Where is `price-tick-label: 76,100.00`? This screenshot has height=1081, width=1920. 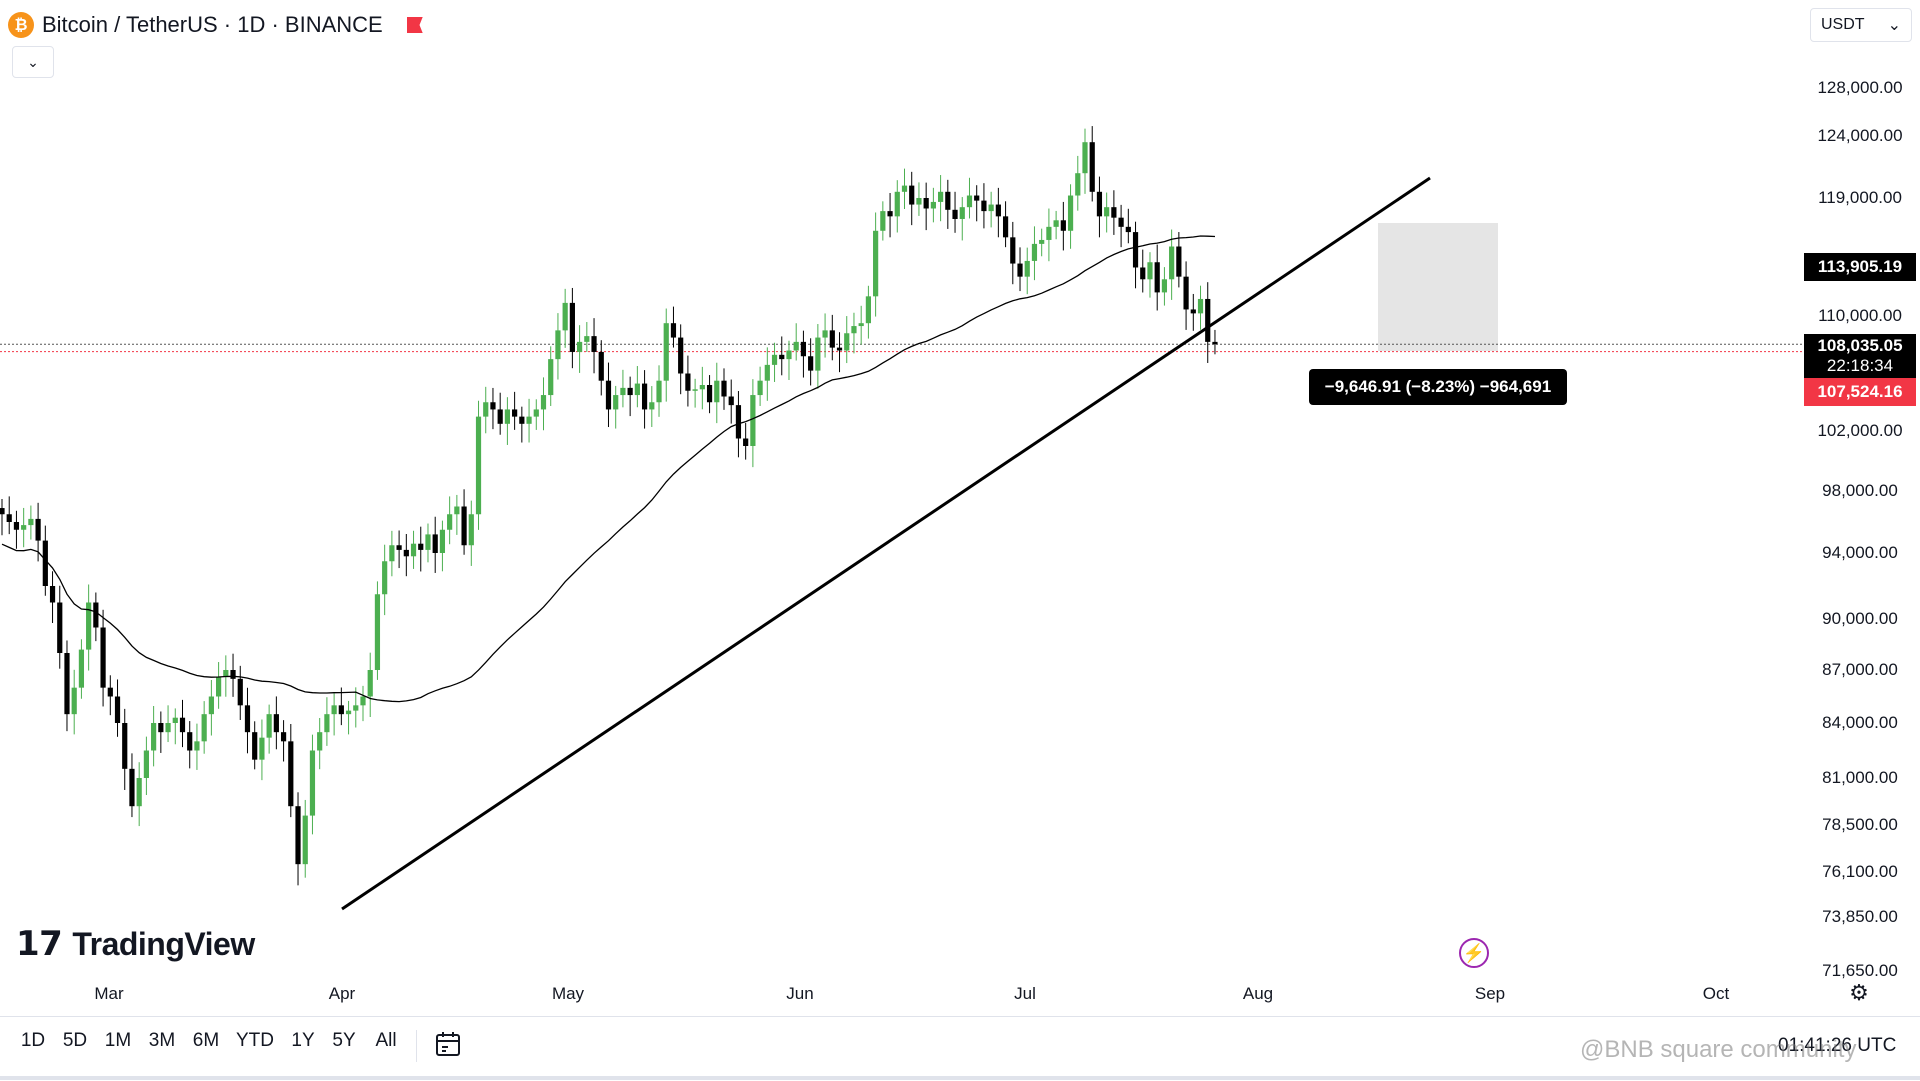 price-tick-label: 76,100.00 is located at coordinates (1860, 871).